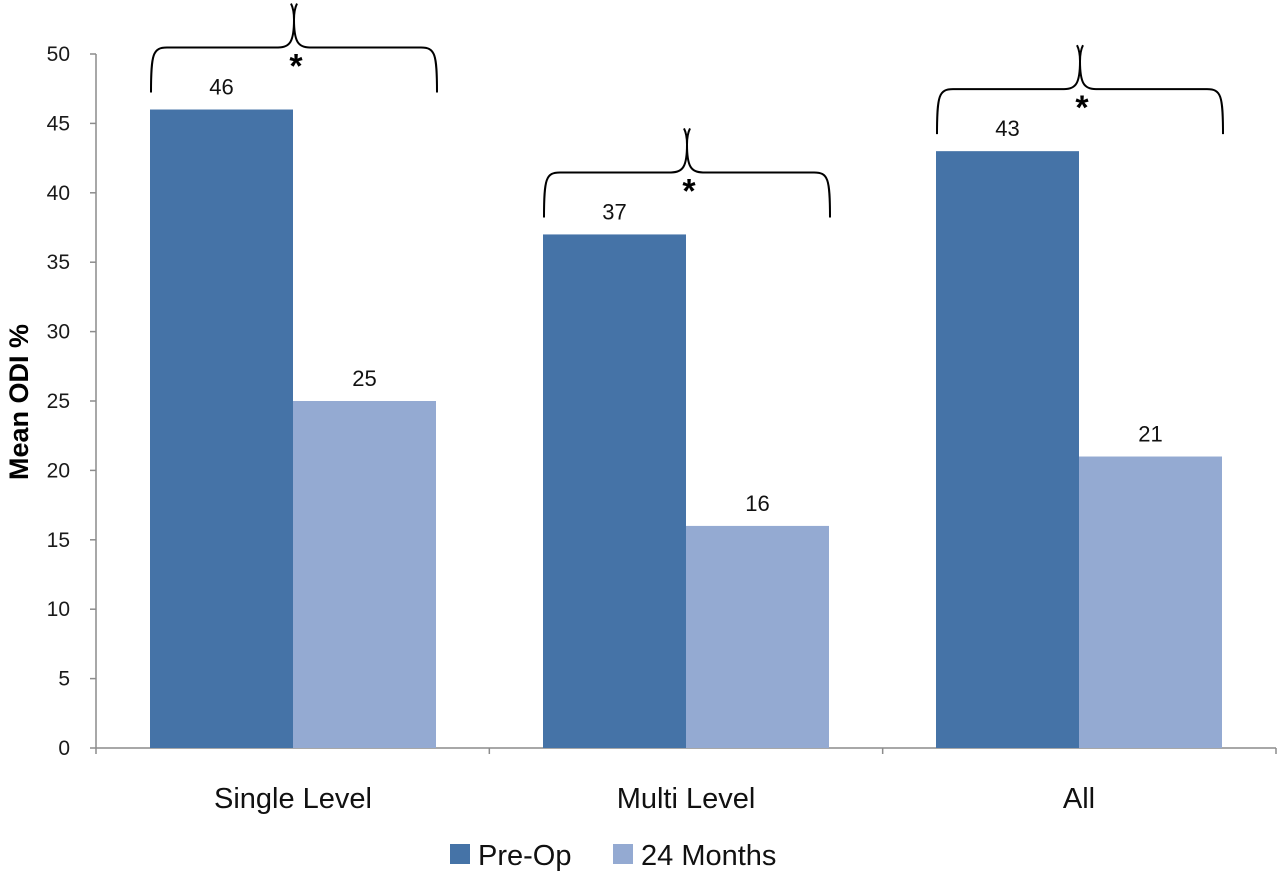 This screenshot has width=1280, height=877. I want to click on y-tick-label: 35, so click(58, 262).